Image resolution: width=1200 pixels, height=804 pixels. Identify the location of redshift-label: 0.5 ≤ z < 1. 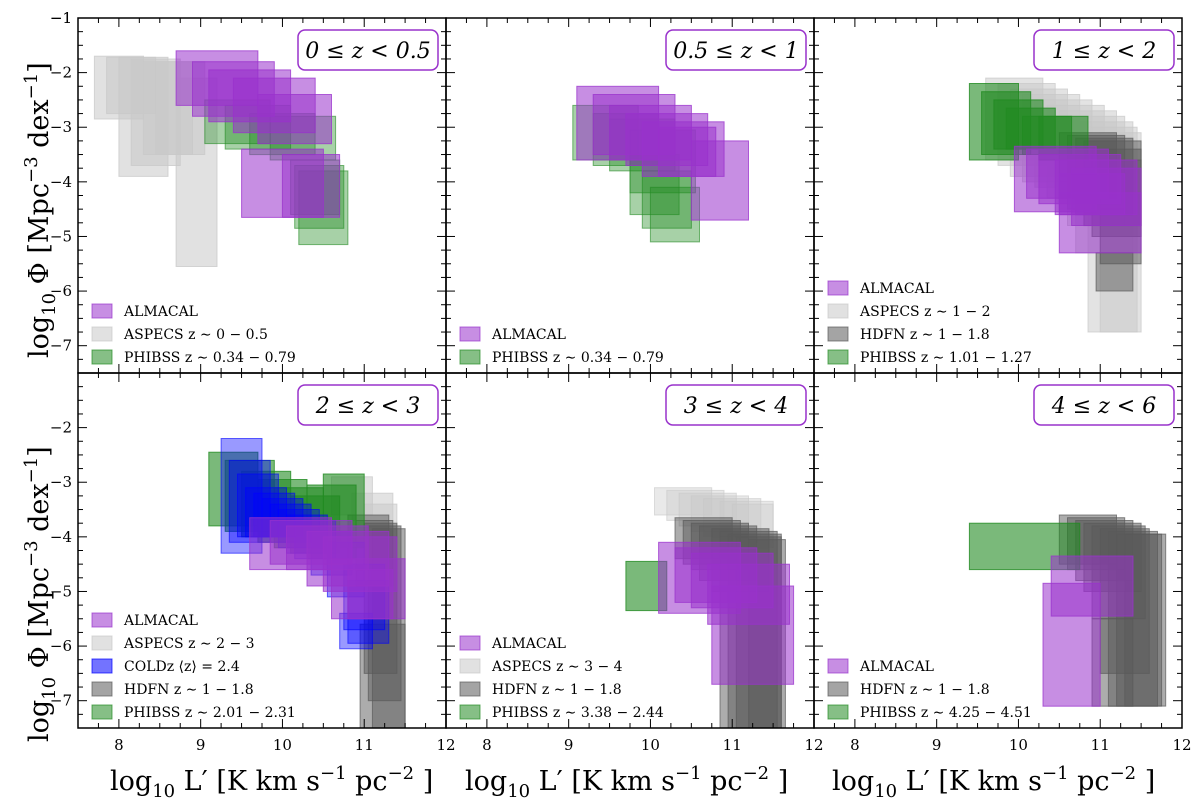
(735, 51).